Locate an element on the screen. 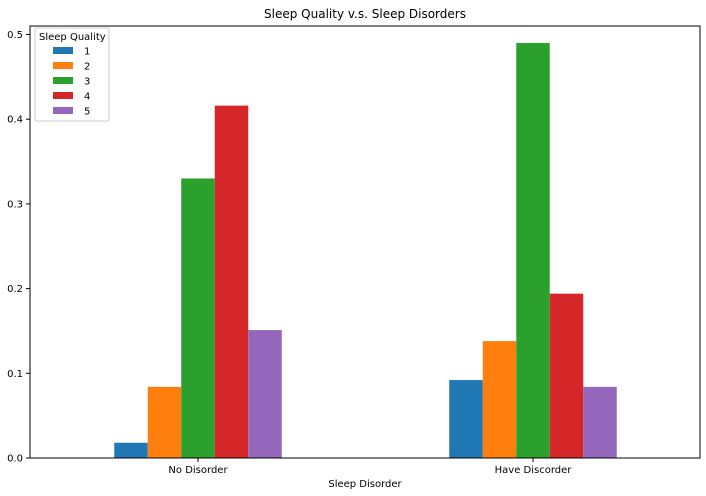 This screenshot has width=706, height=496. legend-label-2: 2 is located at coordinates (87, 67).